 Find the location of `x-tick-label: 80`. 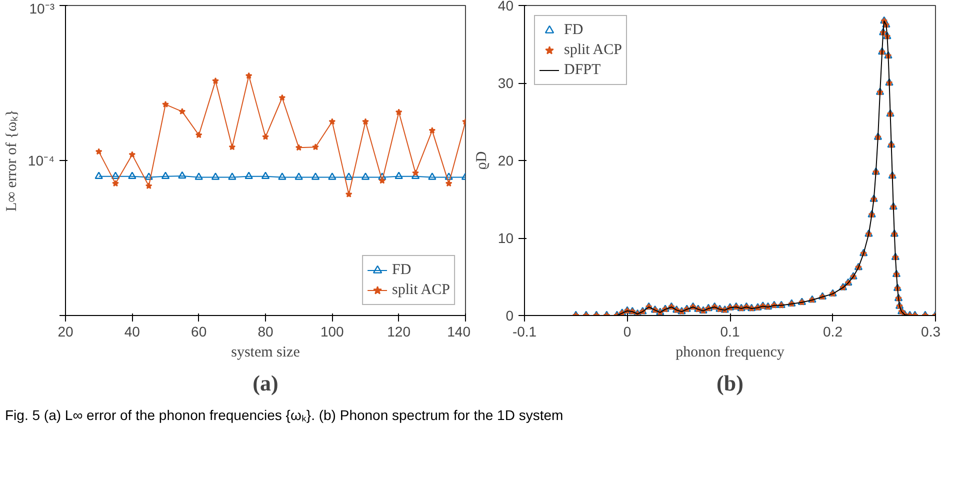

x-tick-label: 80 is located at coordinates (266, 332).